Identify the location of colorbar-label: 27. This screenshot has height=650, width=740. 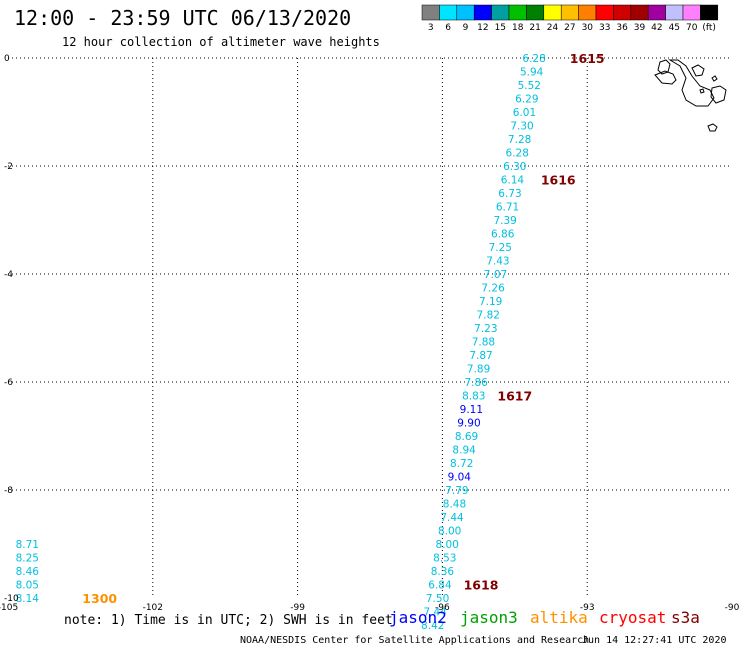
(569, 28).